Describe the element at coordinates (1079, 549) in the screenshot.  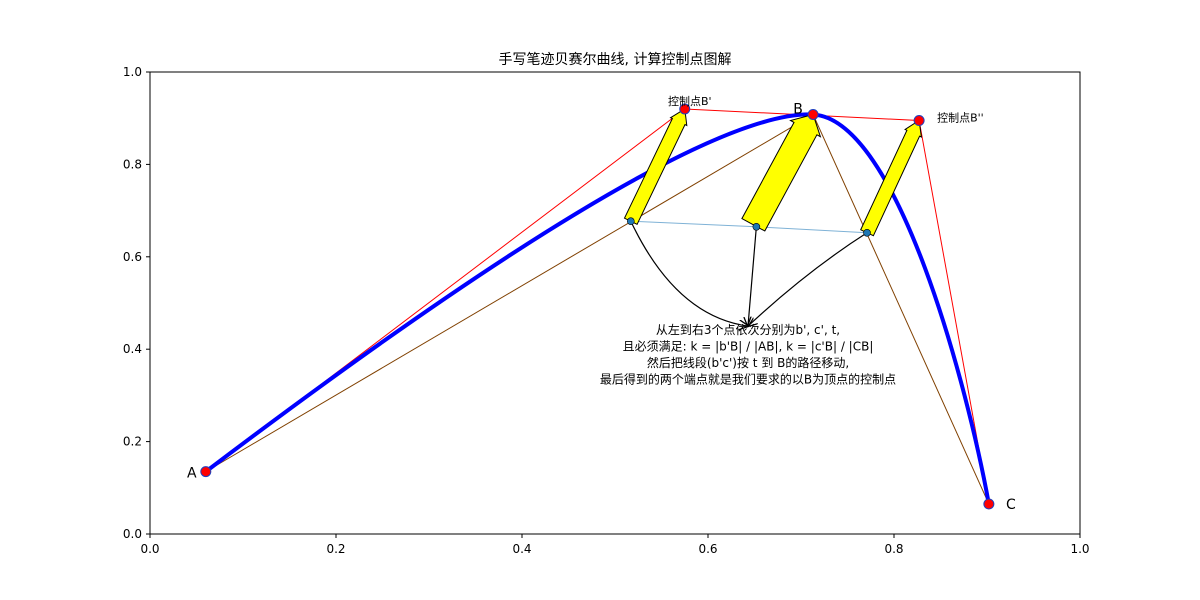
I see `x-tick-label: 1.0` at that location.